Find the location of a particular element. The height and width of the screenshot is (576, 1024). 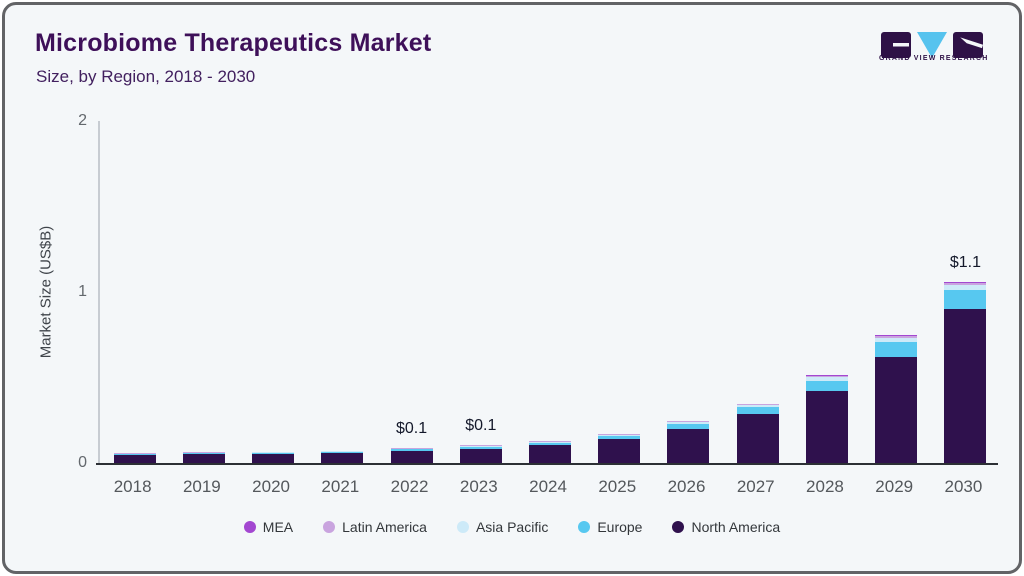

bar-2028 is located at coordinates (826, 419).